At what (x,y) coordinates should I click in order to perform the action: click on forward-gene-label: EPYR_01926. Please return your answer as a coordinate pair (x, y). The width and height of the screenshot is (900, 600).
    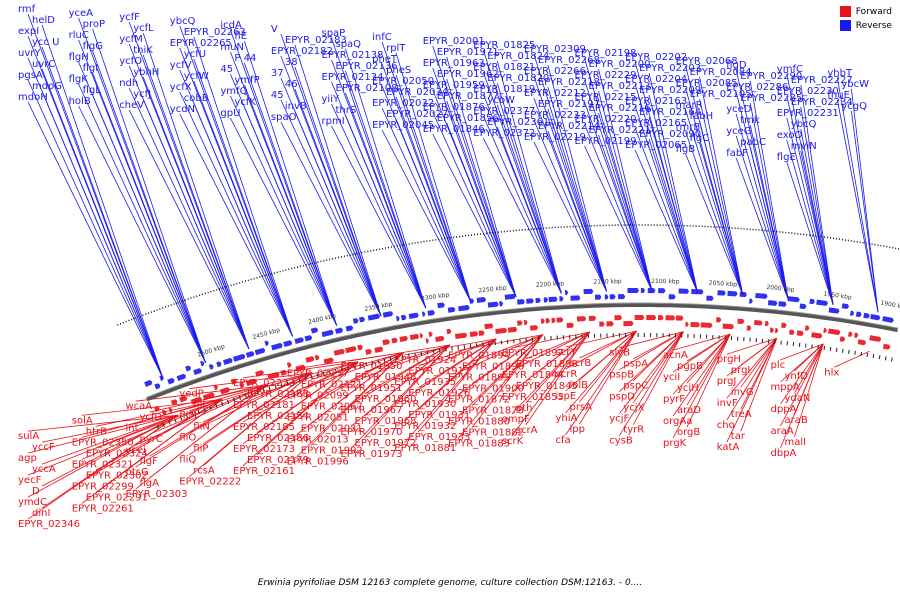
    Looking at the image, I should click on (439, 393).